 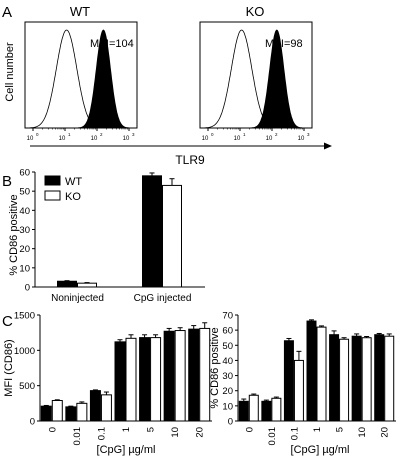 What do you see at coordinates (24, 316) in the screenshot?
I see `y-tick-label: 1500` at bounding box center [24, 316].